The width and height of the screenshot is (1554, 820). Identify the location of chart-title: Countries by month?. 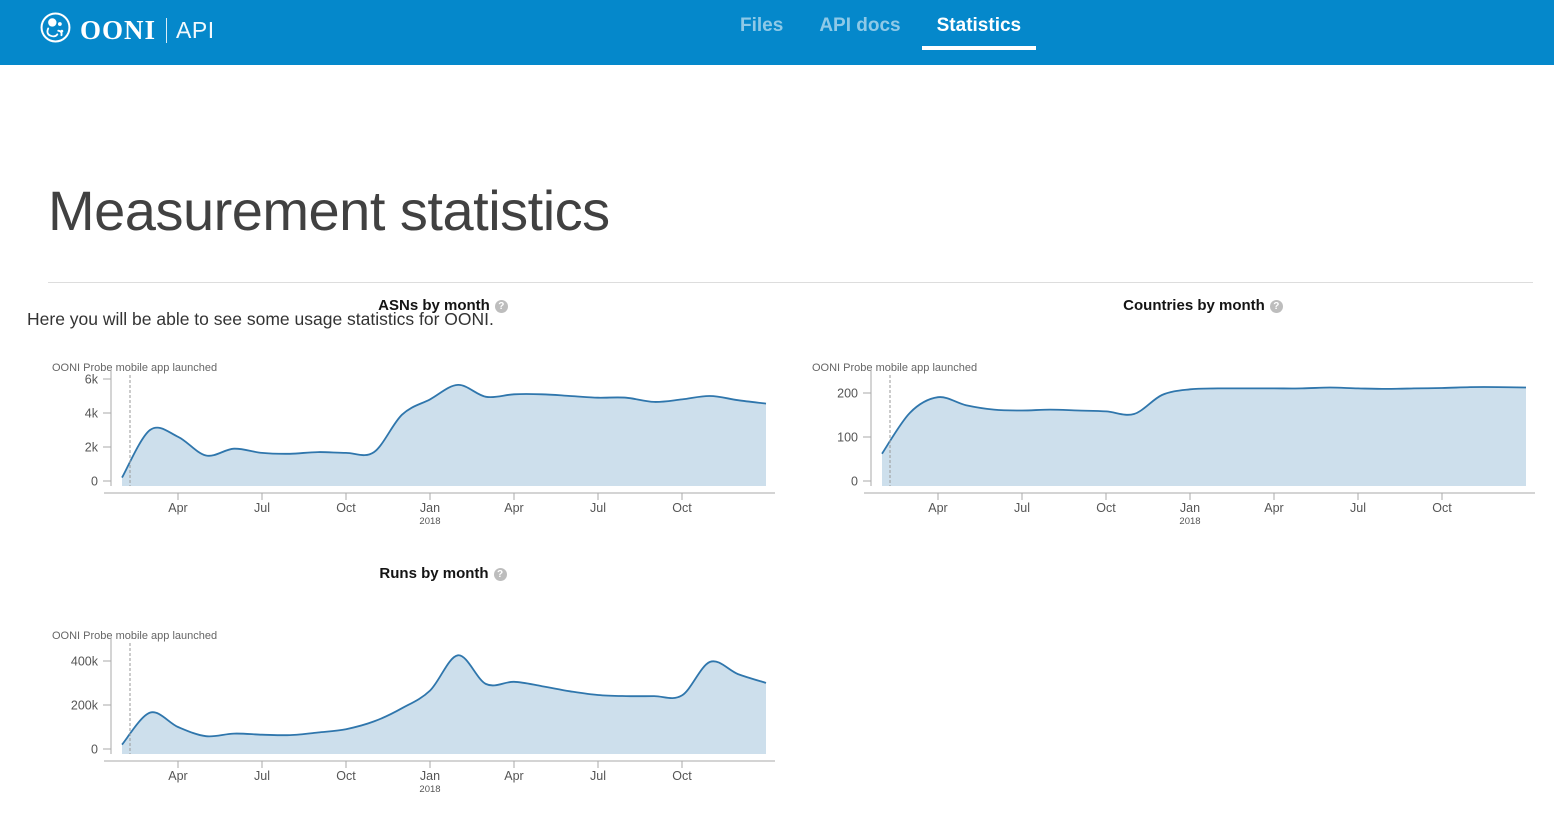
(1203, 306).